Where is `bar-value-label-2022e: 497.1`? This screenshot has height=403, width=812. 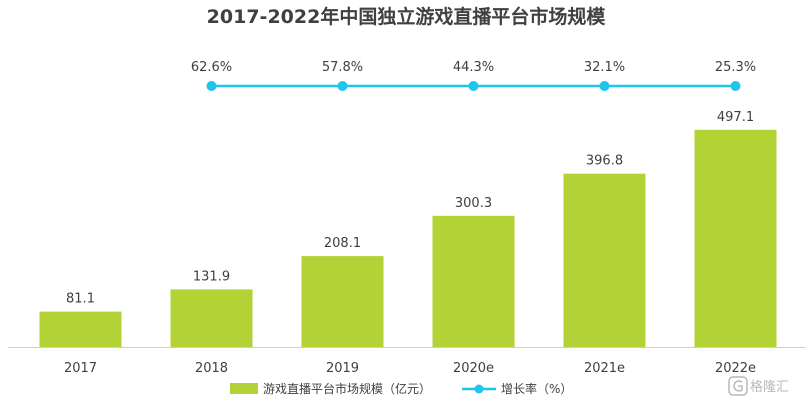 bar-value-label-2022e: 497.1 is located at coordinates (735, 117).